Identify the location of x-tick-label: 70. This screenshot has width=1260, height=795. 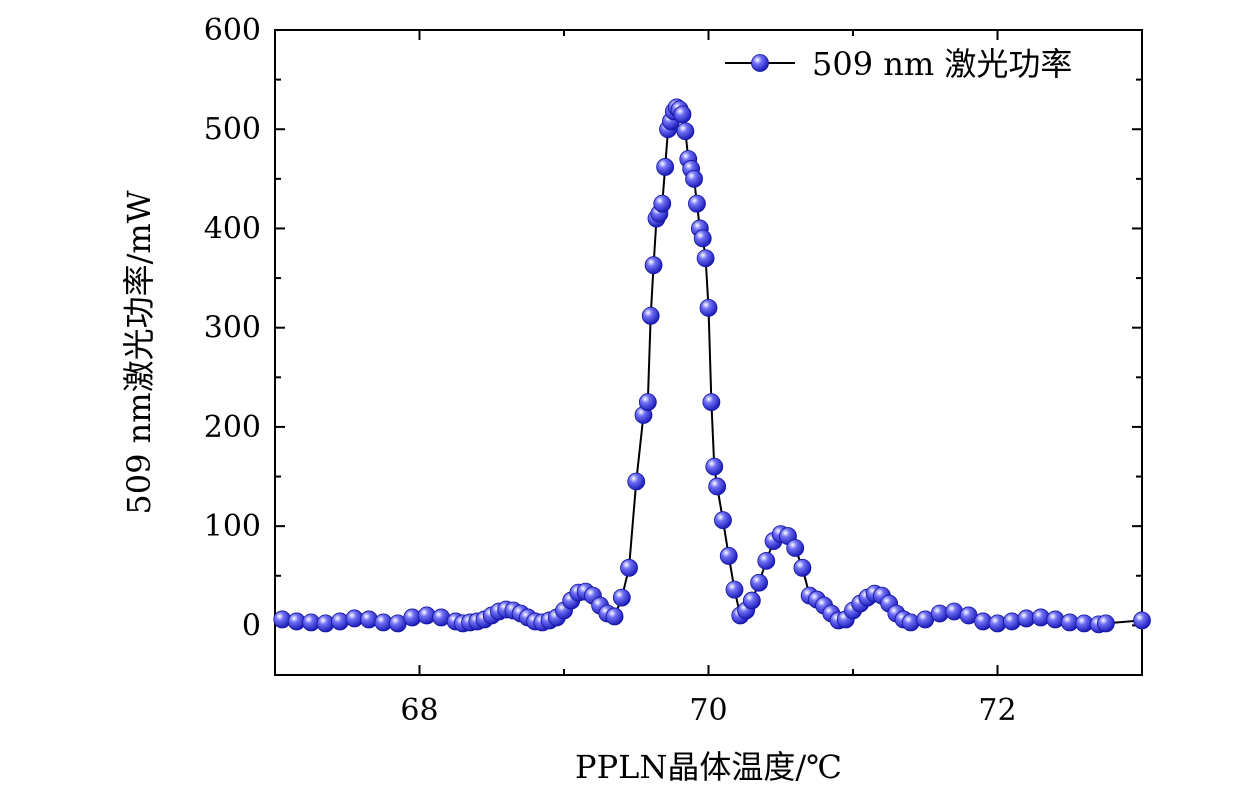
(708, 710).